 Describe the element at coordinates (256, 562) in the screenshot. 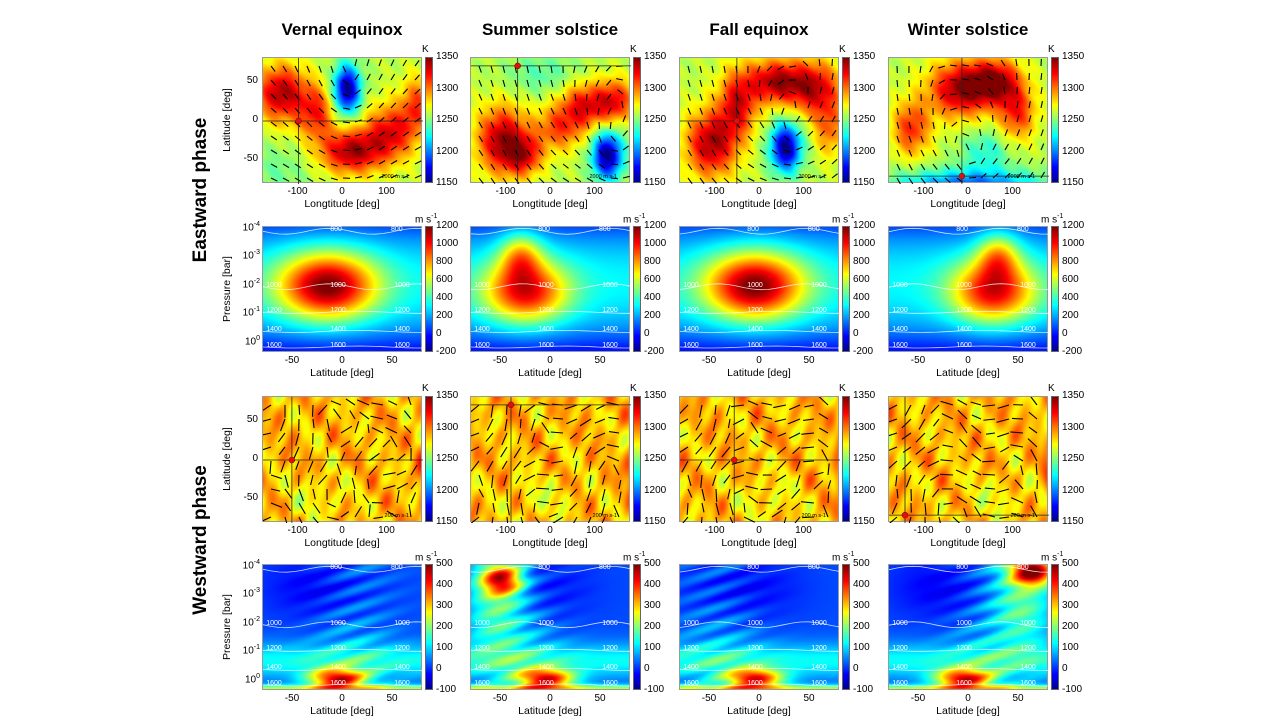

I see `tick-exponent: -4` at that location.